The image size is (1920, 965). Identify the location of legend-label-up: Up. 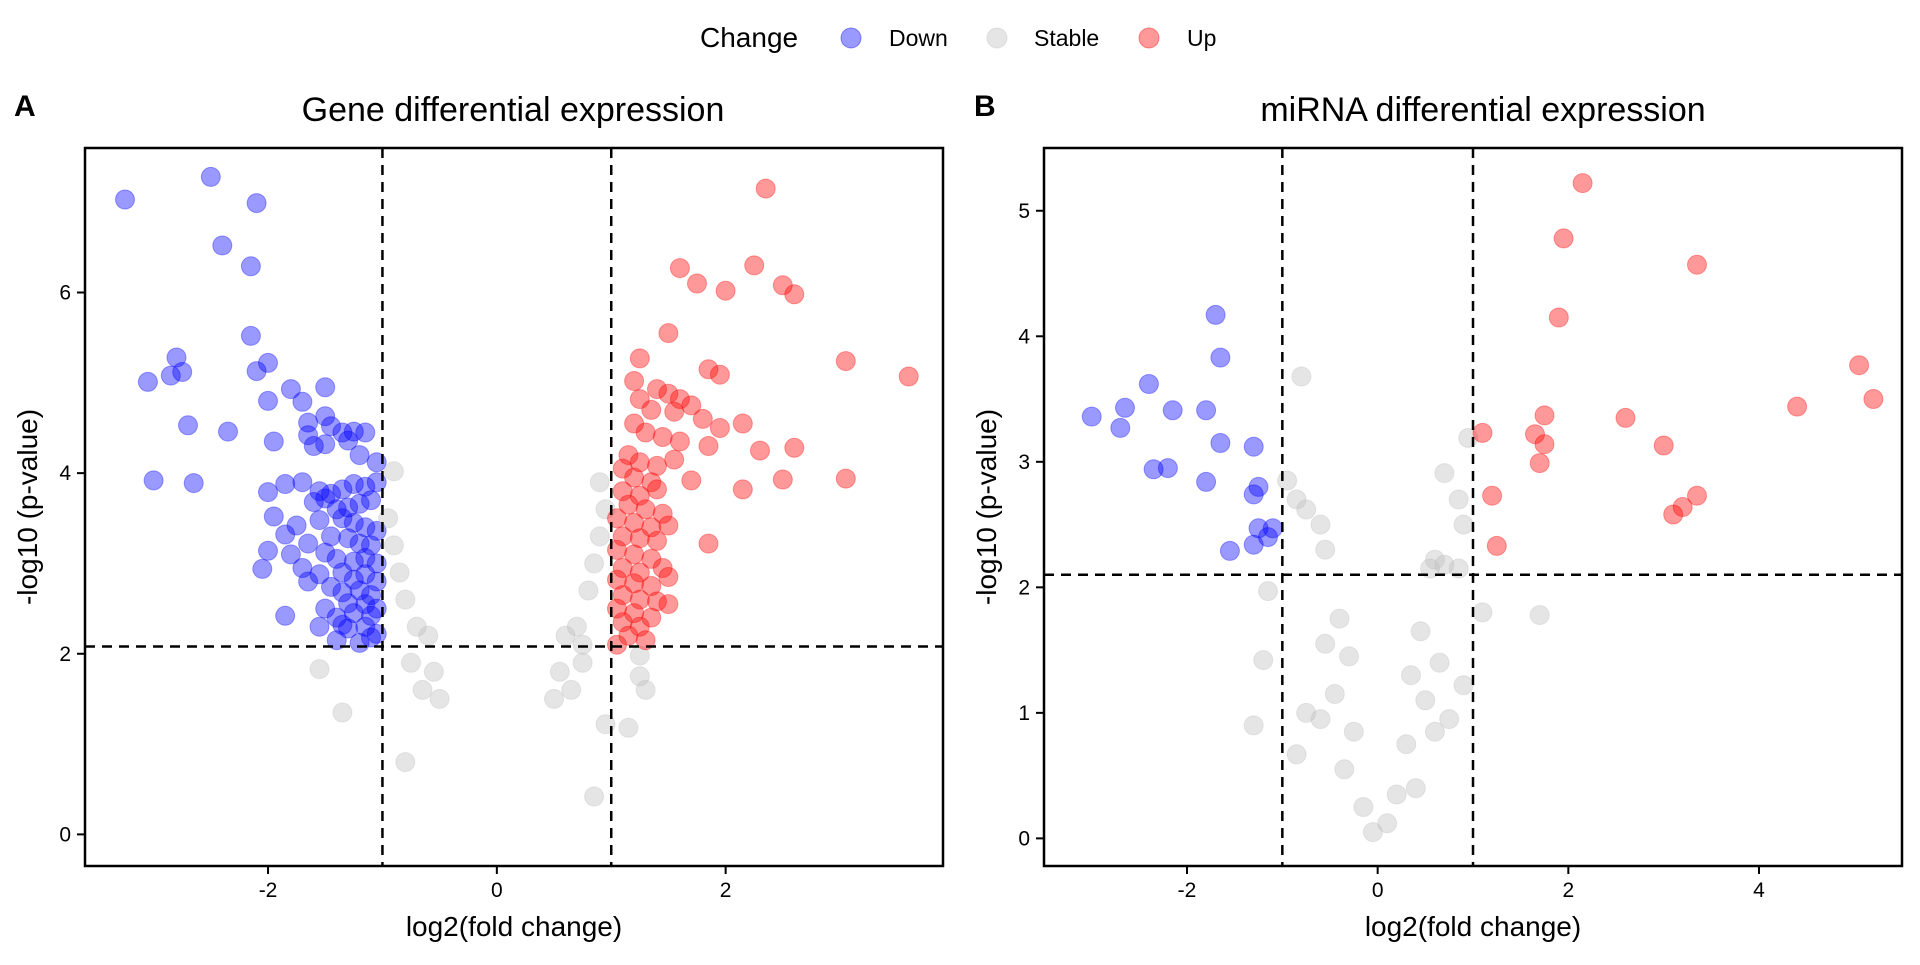
(1201, 38).